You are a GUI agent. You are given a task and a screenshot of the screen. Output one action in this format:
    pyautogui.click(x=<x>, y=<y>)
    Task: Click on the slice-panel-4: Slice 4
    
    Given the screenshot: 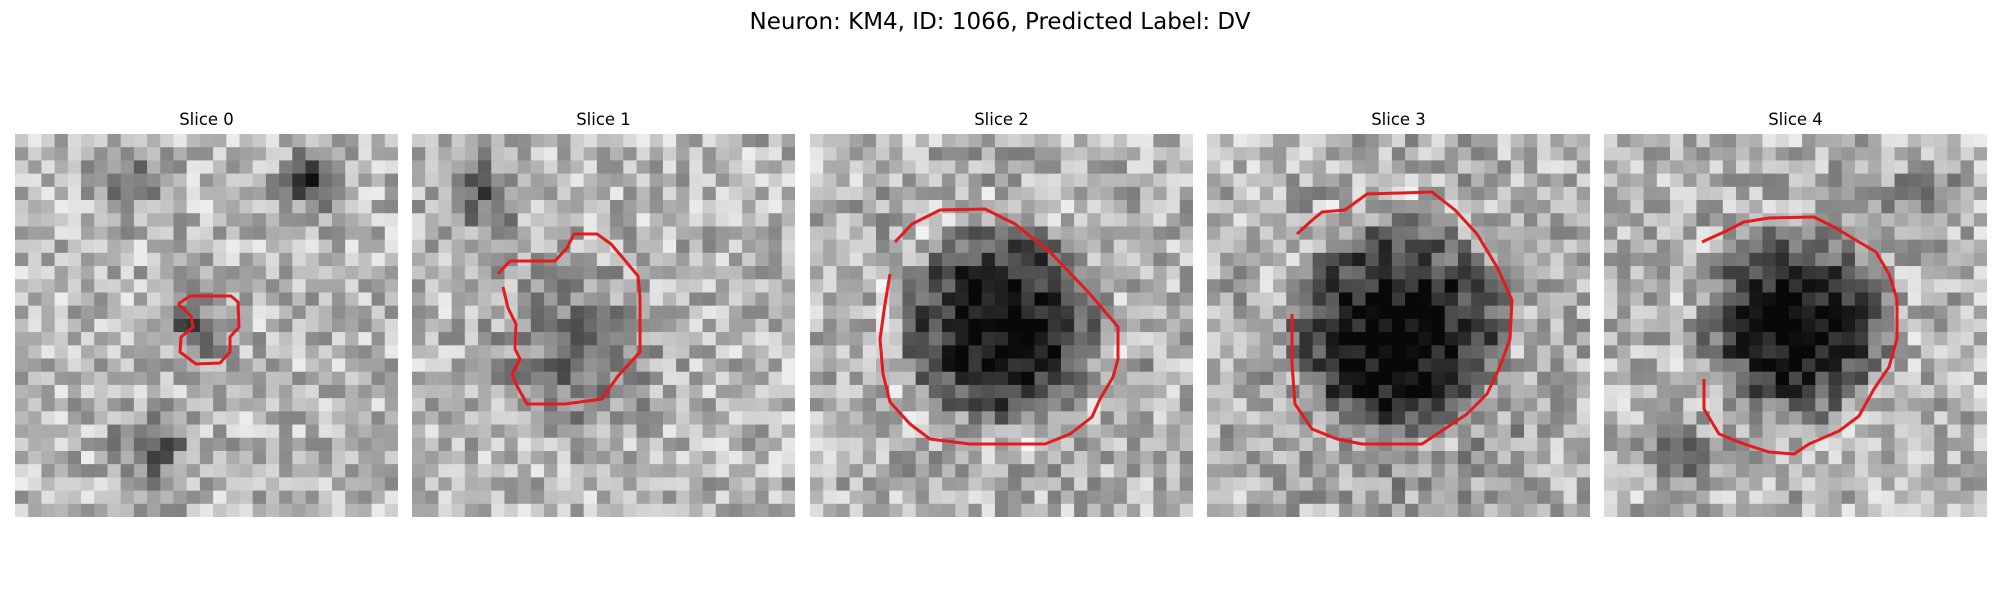 What is the action you would take?
    pyautogui.click(x=1795, y=312)
    